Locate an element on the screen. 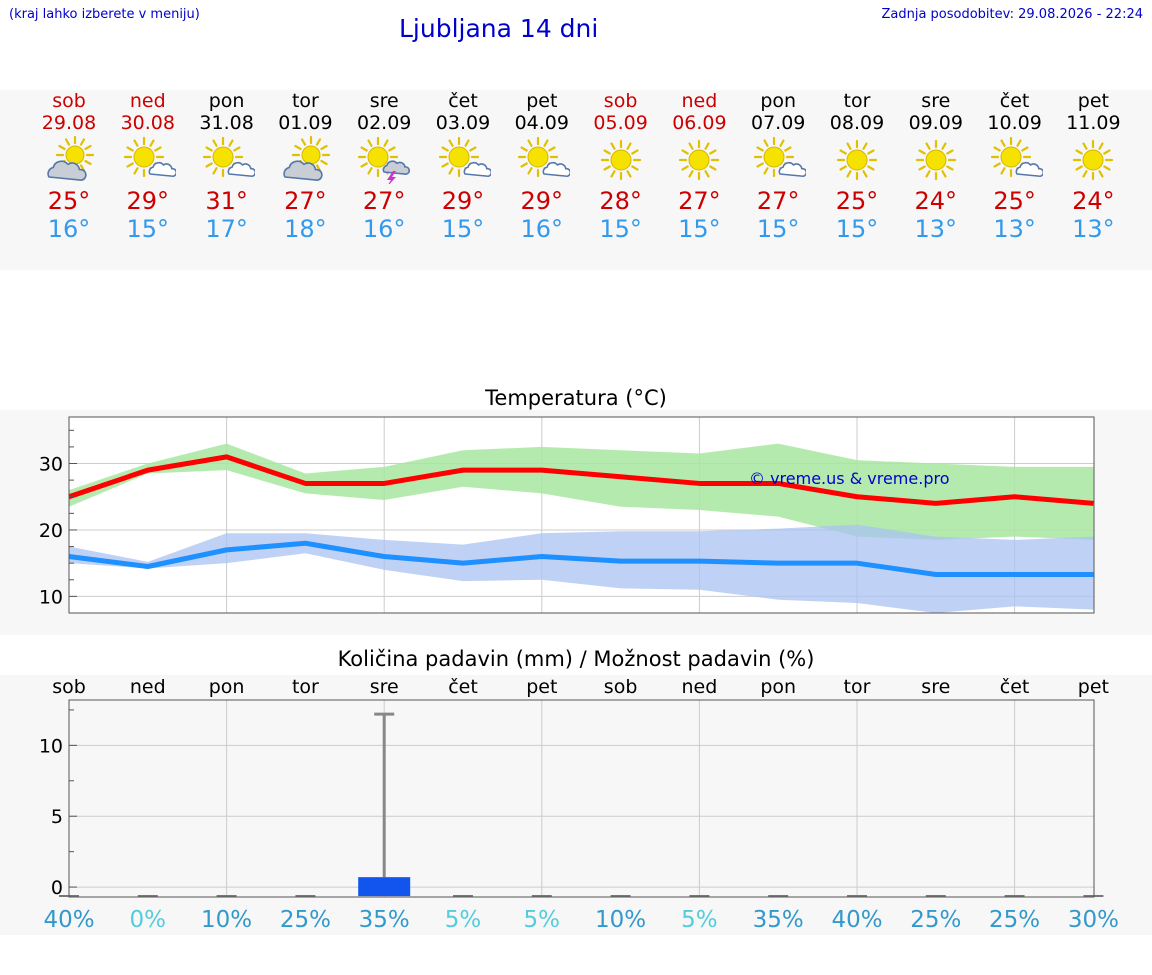  precipitation-chance-label: 0% is located at coordinates (148, 920).